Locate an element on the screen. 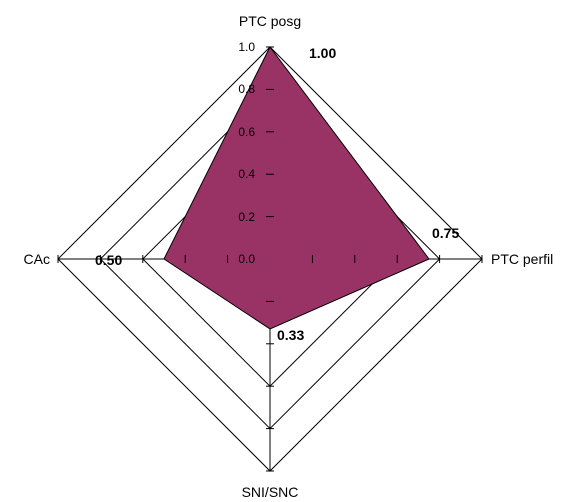  tick-label-1.0: 1.0 is located at coordinates (246, 47).